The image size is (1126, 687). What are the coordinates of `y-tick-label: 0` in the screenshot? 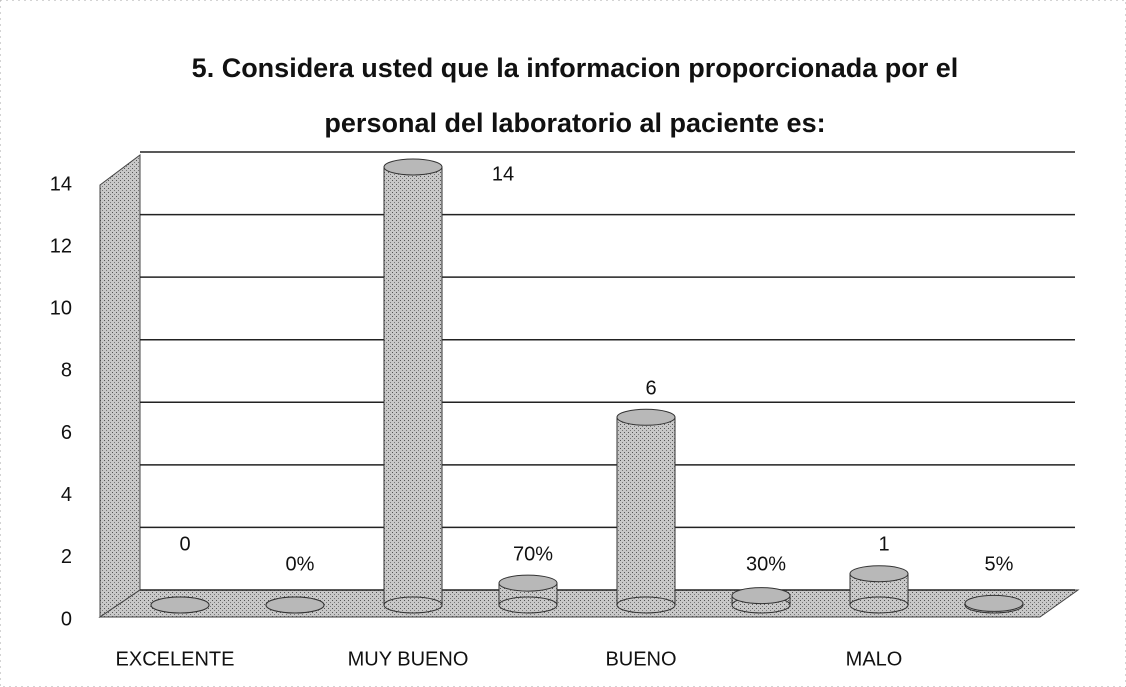 It's located at (66, 619).